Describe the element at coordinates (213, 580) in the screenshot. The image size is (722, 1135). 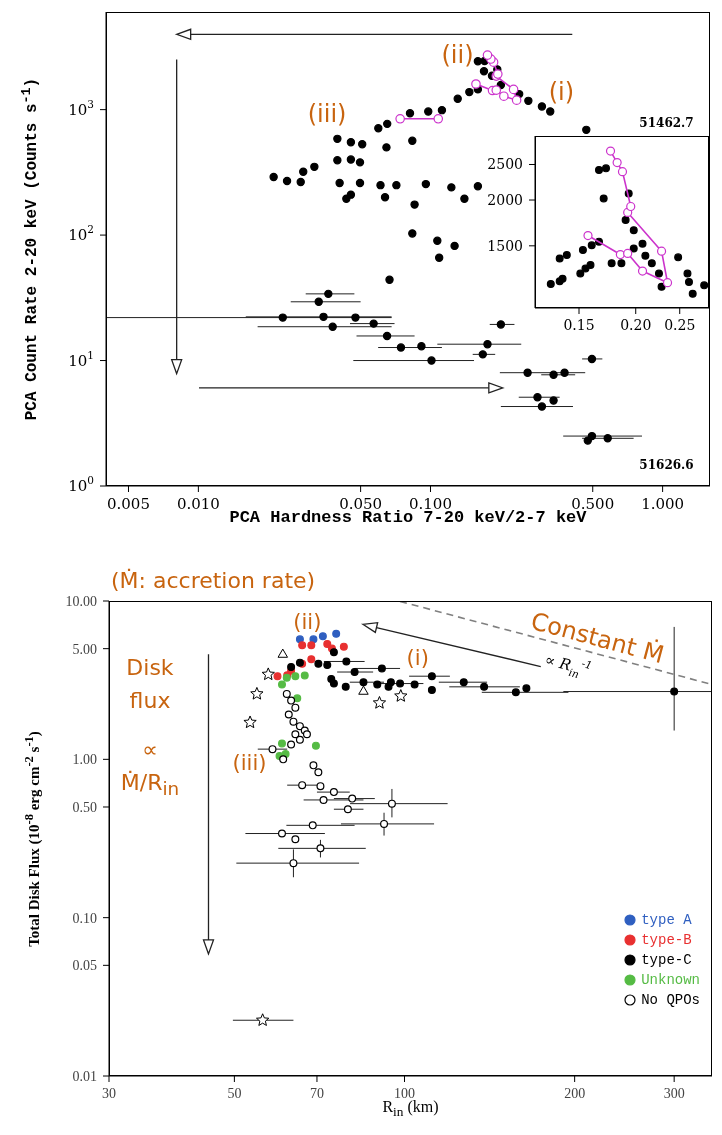
I see `chart-title: (Ṁ: accretion rate)` at that location.